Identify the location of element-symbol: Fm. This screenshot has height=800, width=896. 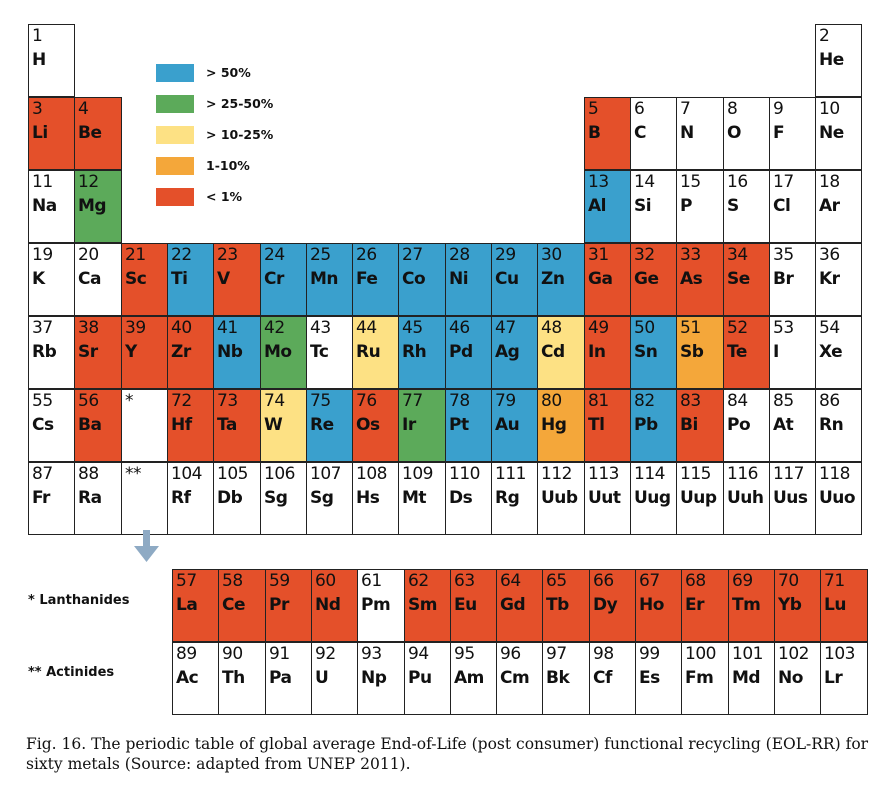
(699, 678).